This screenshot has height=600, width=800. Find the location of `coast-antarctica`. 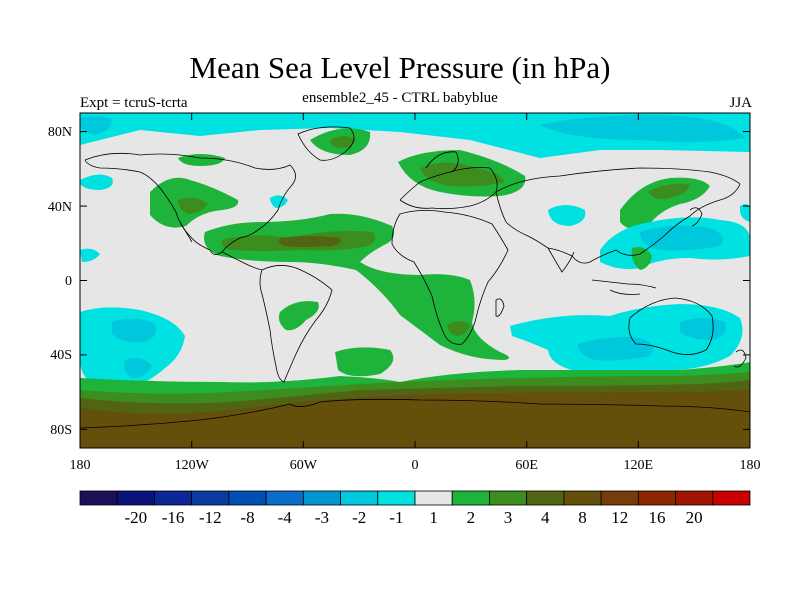

coast-antarctica is located at coordinates (415, 413).